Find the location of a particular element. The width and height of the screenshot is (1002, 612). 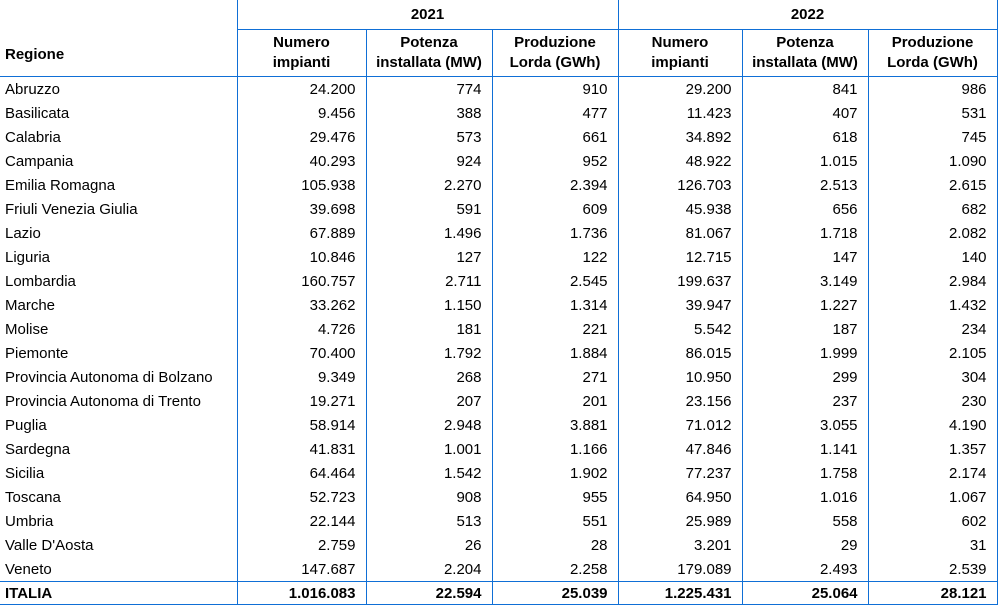

value-cell: 299 is located at coordinates (805, 377).